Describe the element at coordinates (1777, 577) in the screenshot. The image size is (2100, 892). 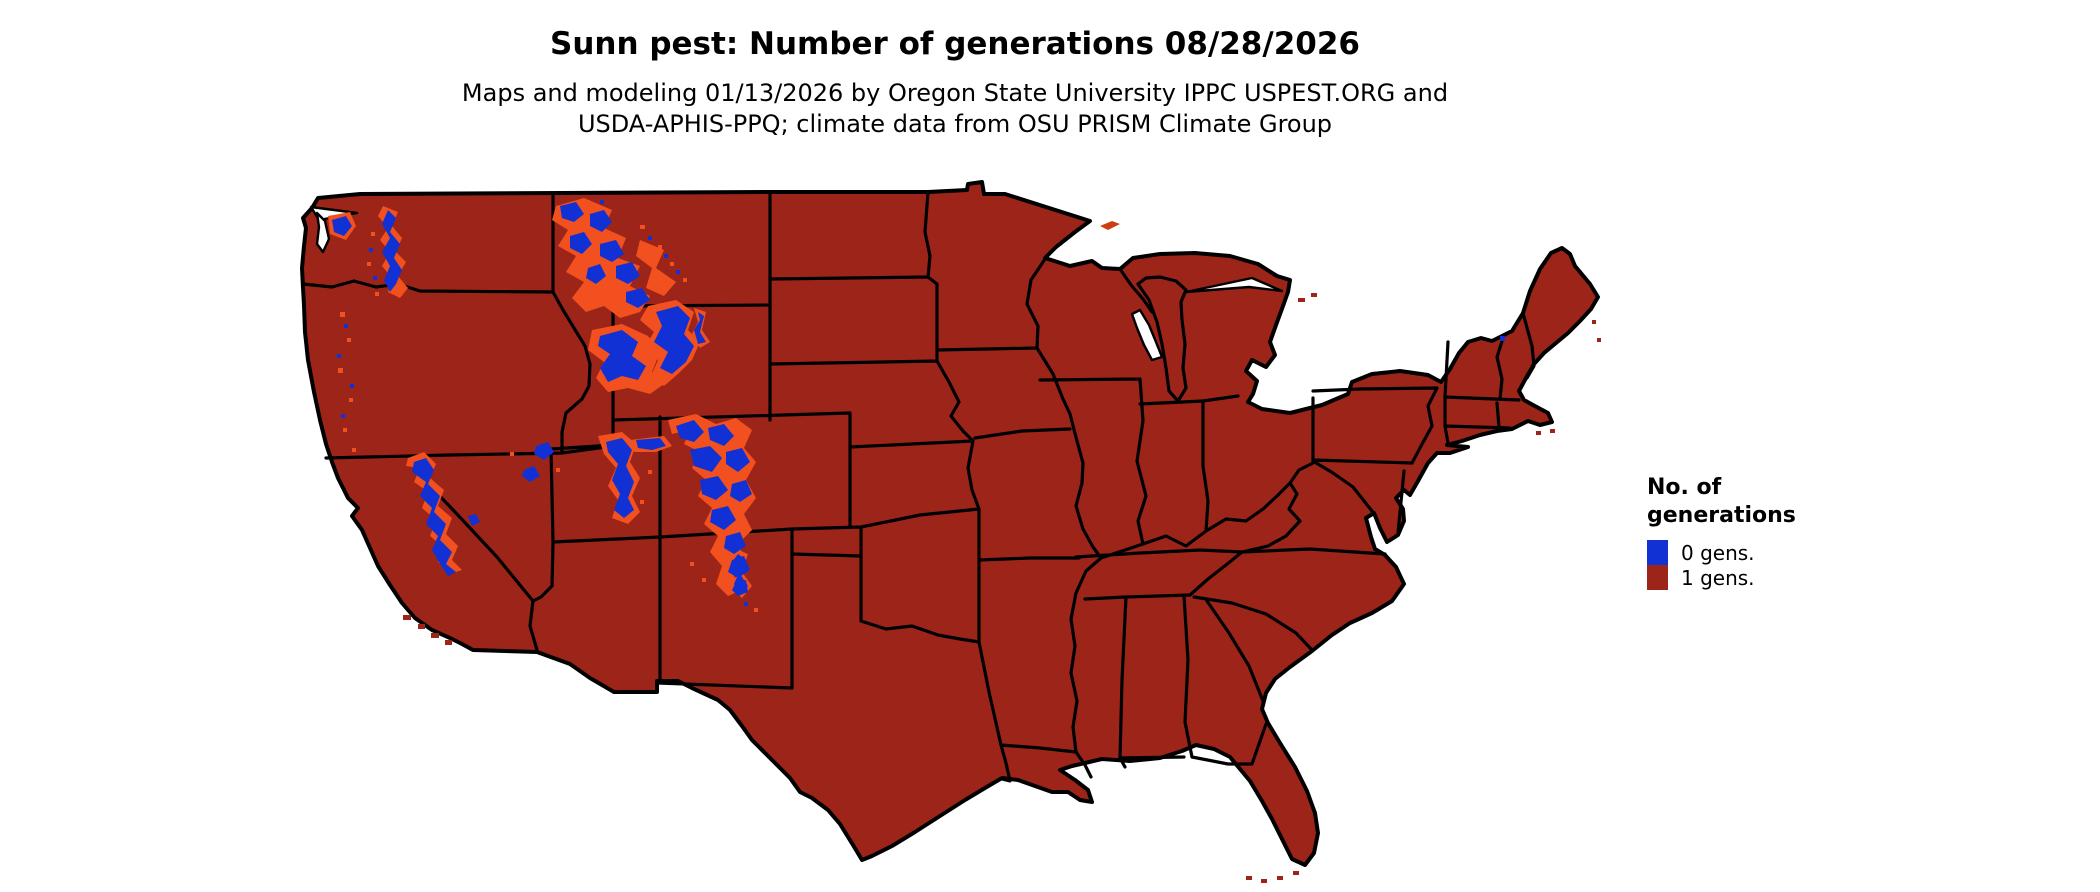
I see `legend-item-1-gens: 1 gens.` at that location.